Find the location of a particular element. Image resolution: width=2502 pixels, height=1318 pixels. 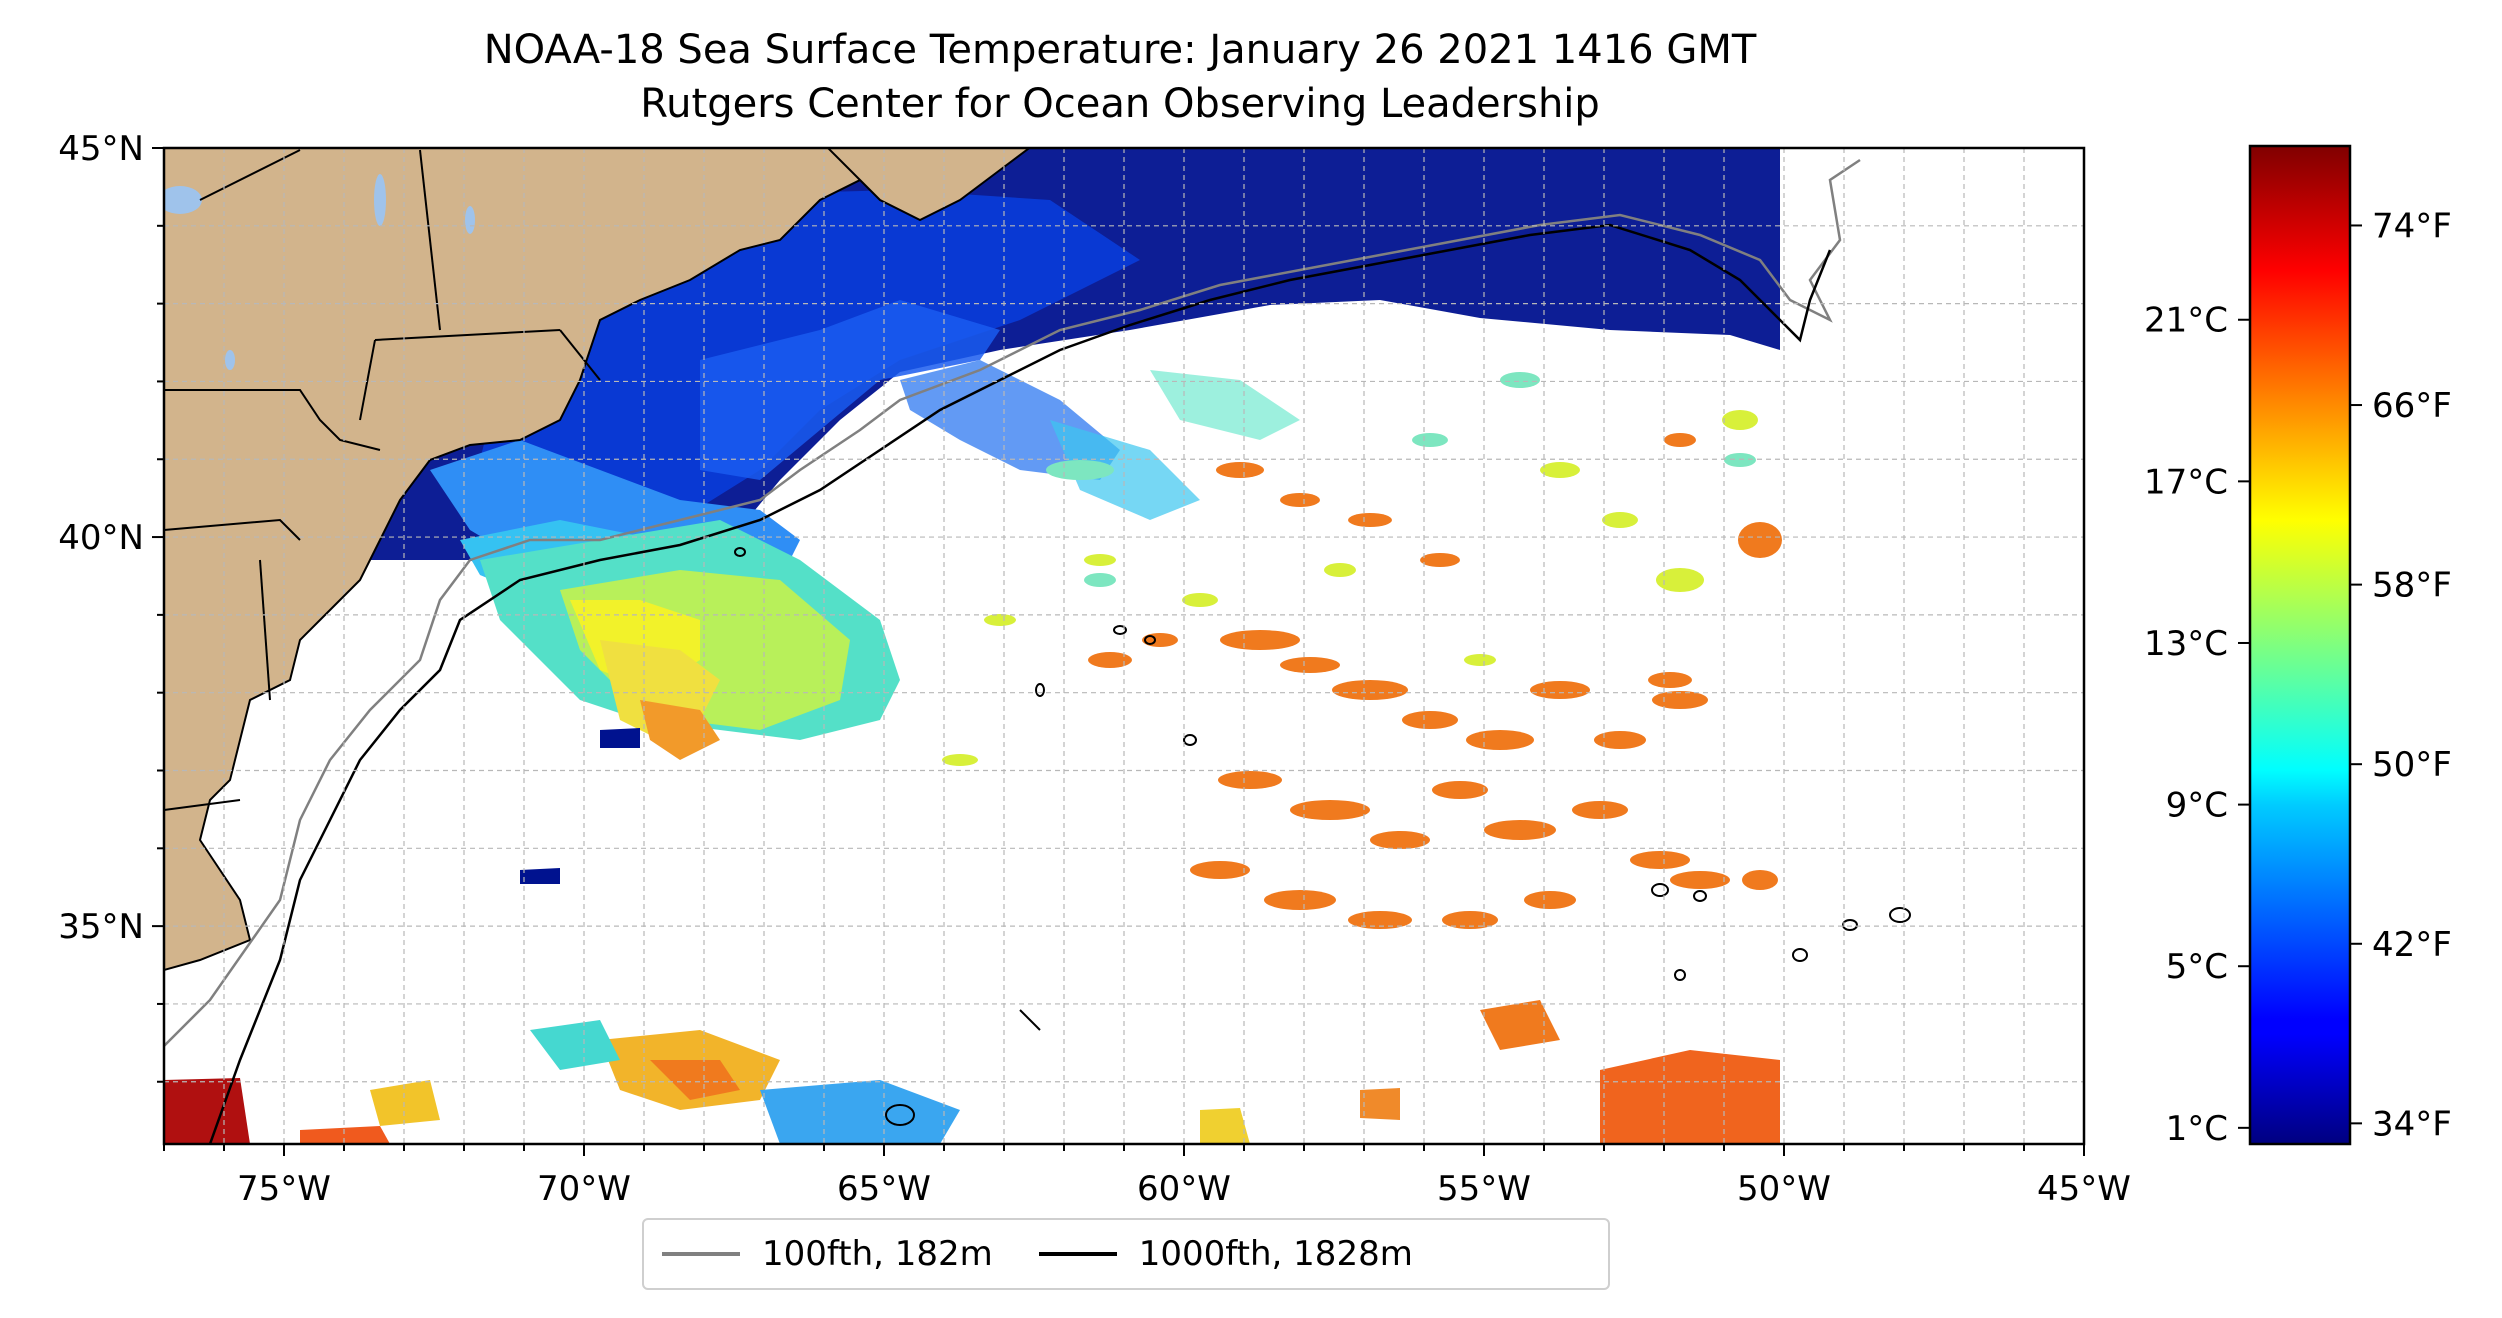

state-borders is located at coordinates (382, 480).